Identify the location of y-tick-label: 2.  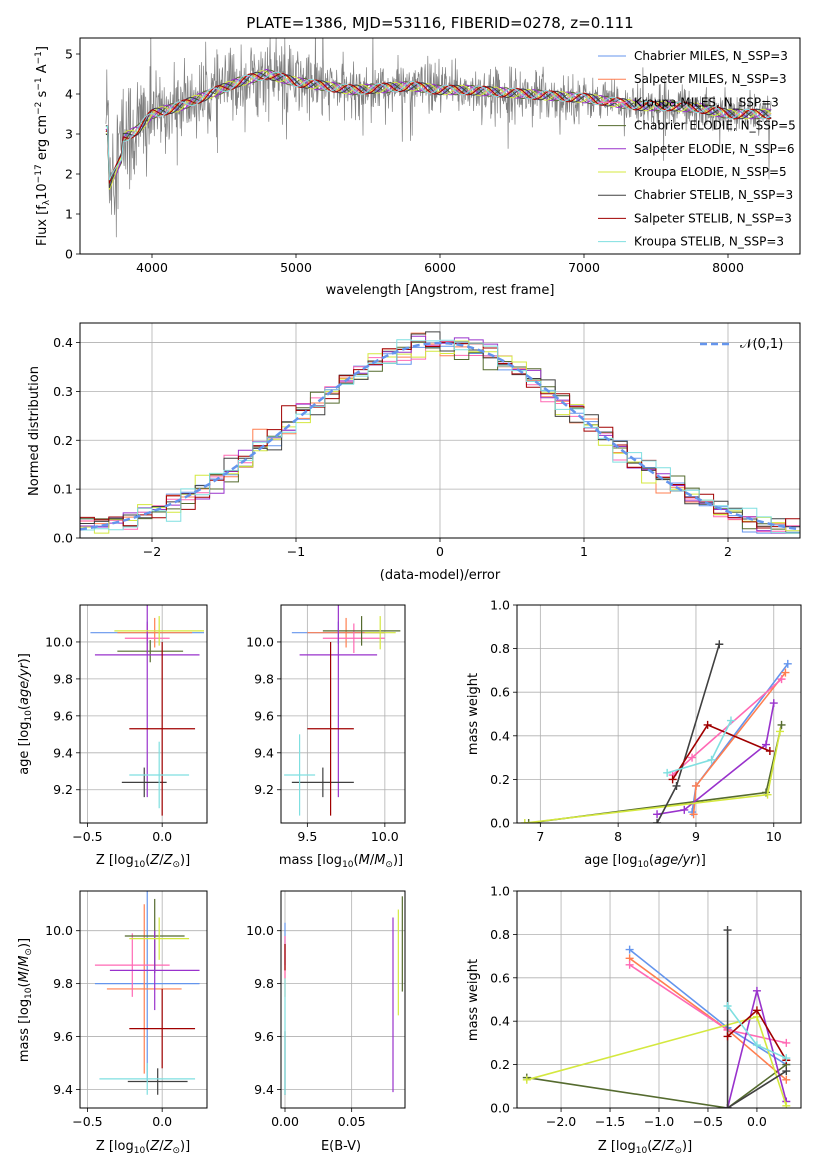
(69, 174).